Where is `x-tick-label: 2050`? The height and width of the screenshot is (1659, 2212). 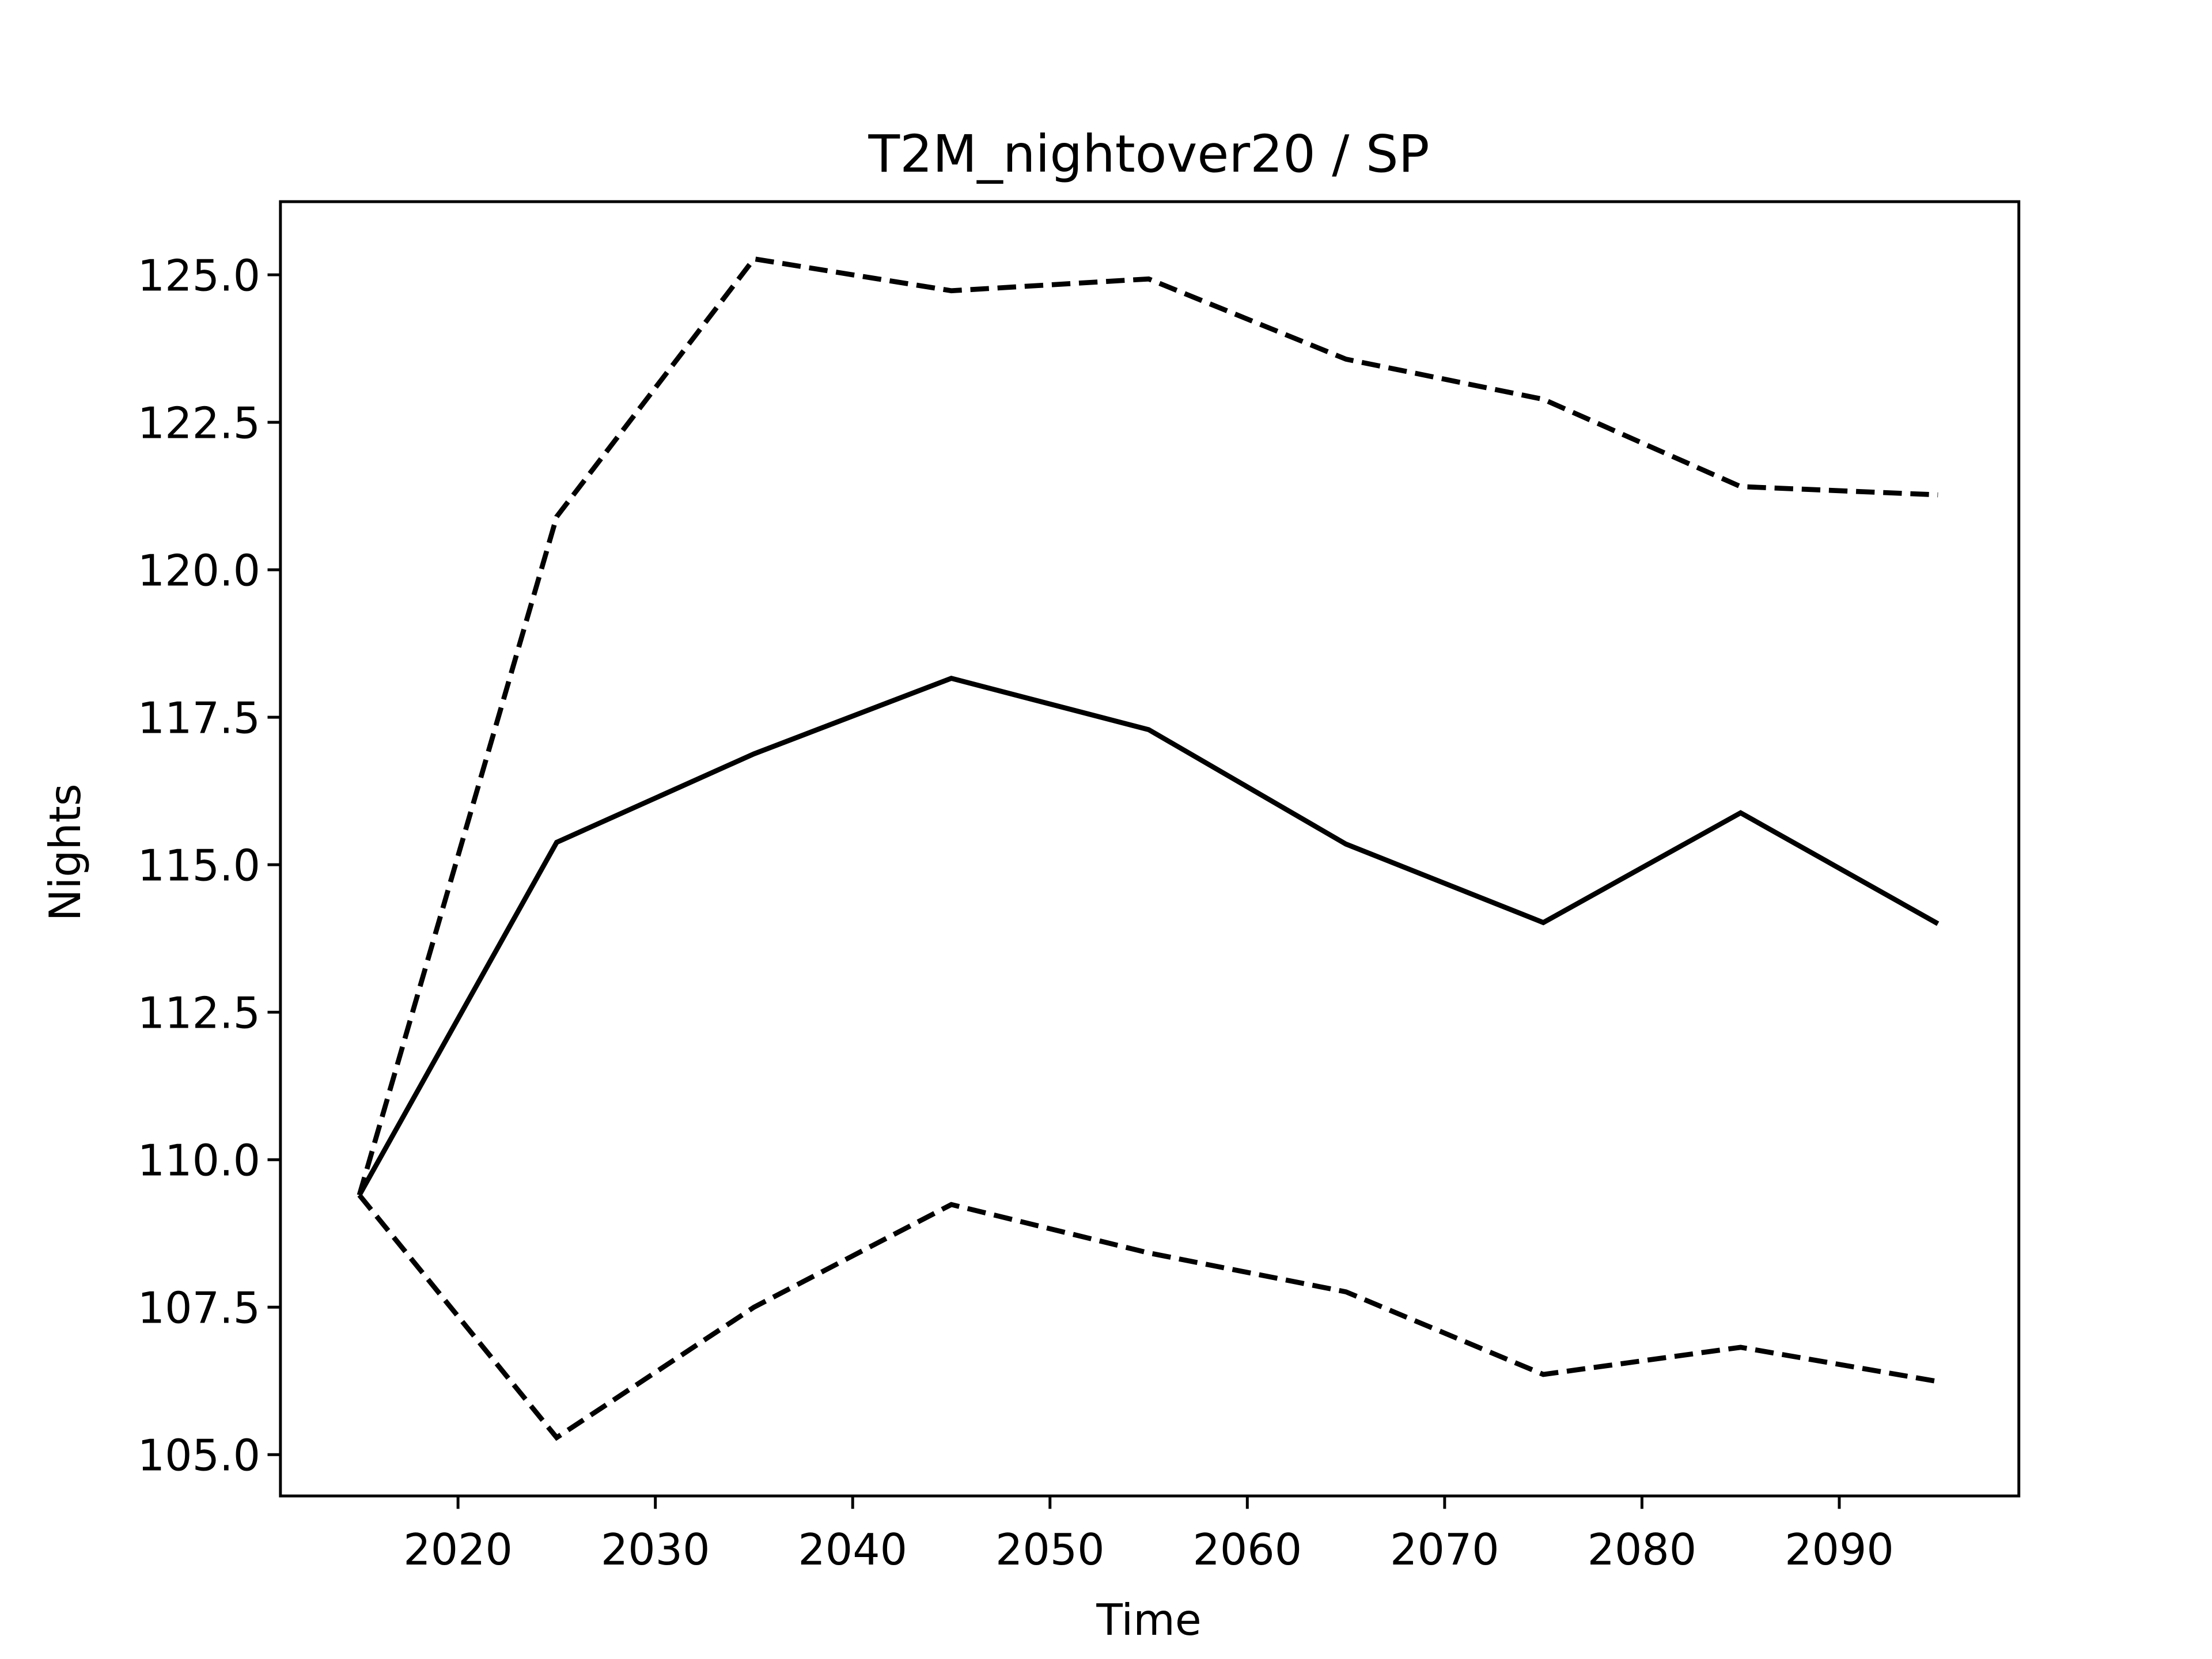
x-tick-label: 2050 is located at coordinates (1050, 1550).